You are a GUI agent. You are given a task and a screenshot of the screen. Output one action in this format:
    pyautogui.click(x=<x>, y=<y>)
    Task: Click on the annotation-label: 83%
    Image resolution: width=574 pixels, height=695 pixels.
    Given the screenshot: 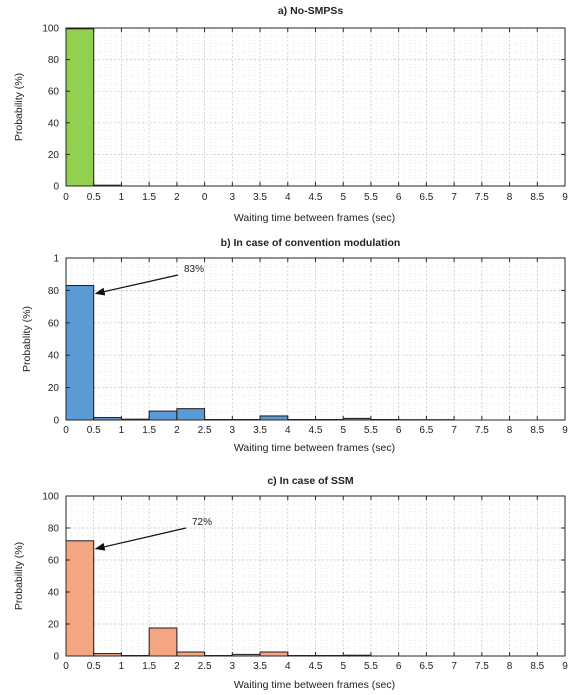 What is the action you would take?
    pyautogui.click(x=194, y=269)
    